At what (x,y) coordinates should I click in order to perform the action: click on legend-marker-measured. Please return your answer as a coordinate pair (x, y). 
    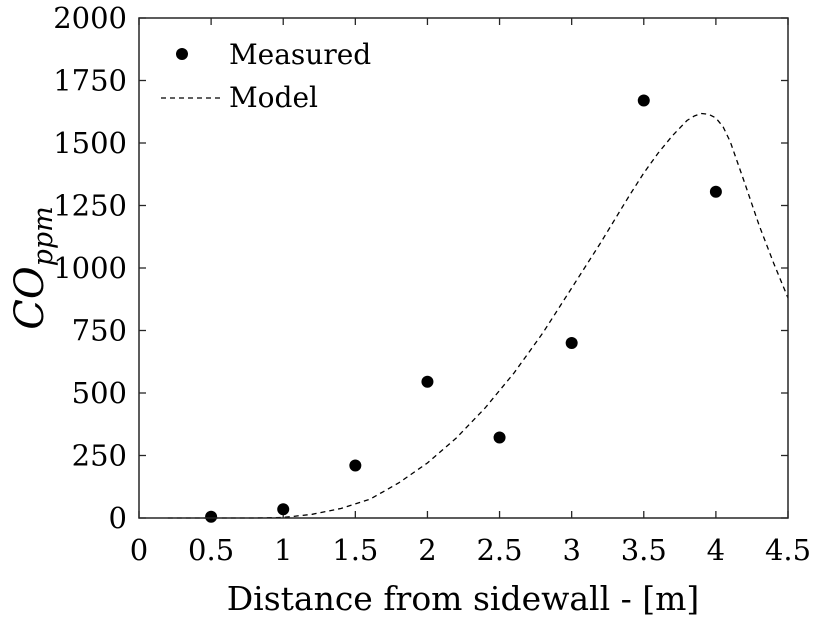
    Looking at the image, I should click on (182, 54).